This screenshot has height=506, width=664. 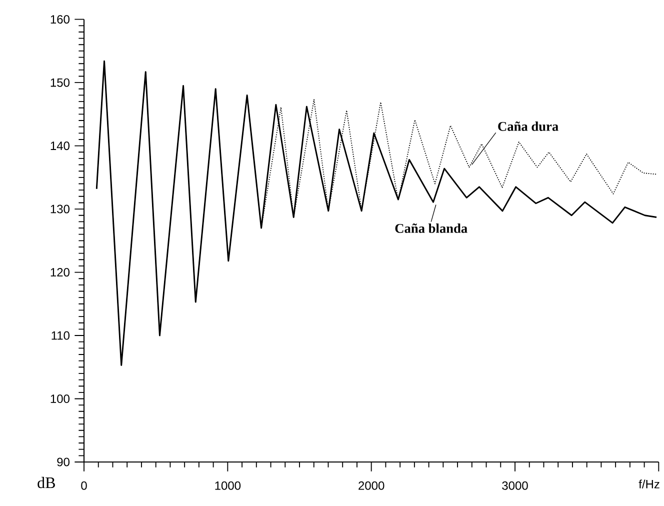 What do you see at coordinates (649, 484) in the screenshot?
I see `x-axis-title: f/Hz` at bounding box center [649, 484].